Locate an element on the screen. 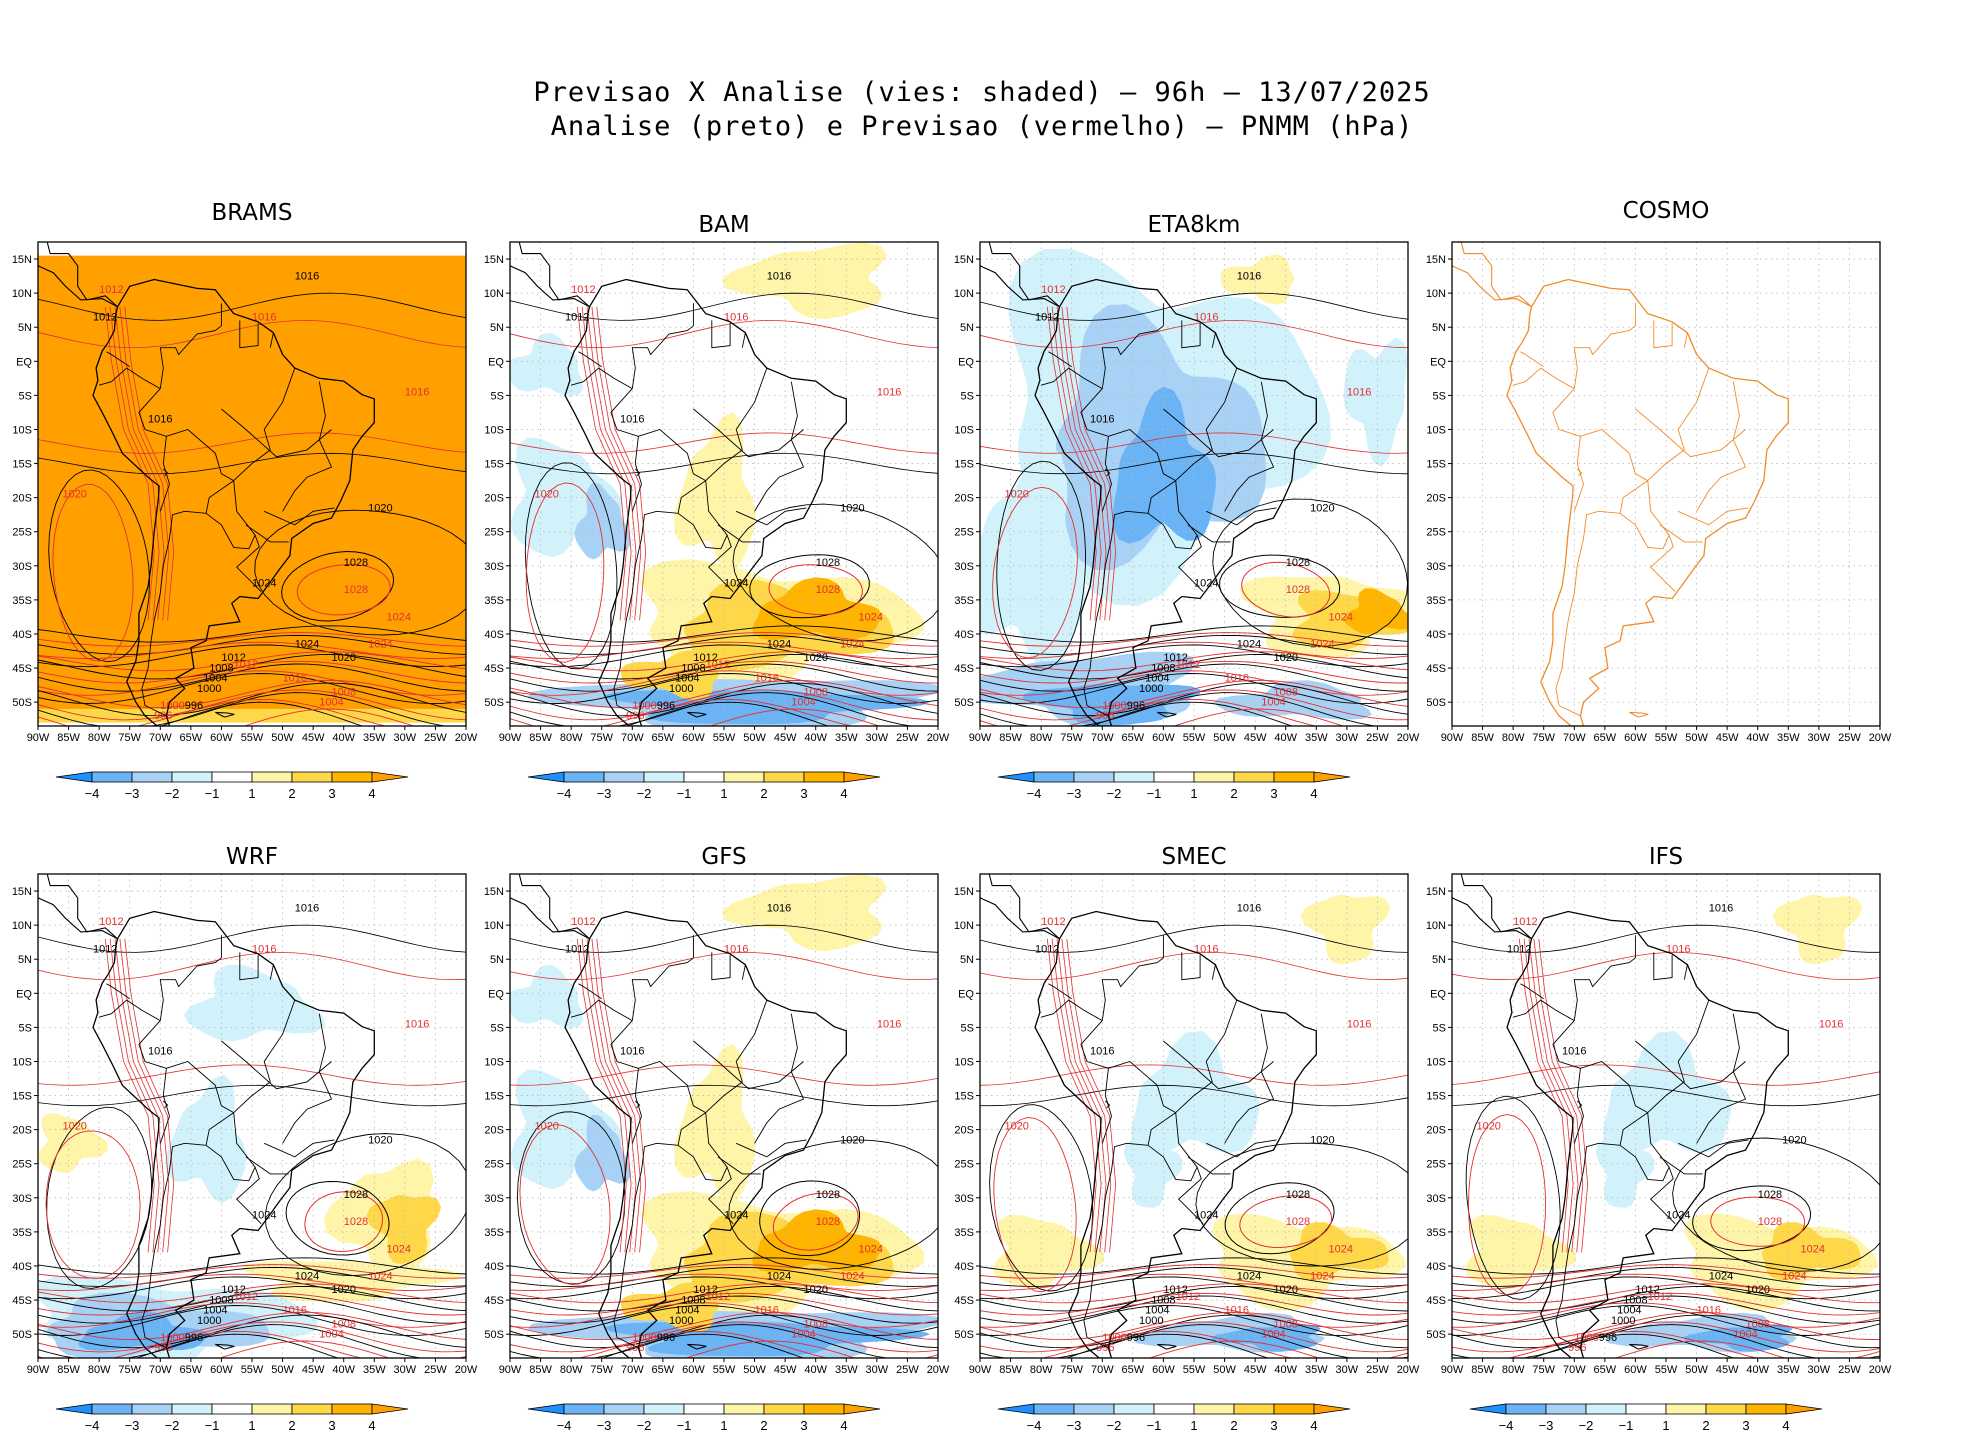  lat-tick-label: EQ is located at coordinates (24, 994).